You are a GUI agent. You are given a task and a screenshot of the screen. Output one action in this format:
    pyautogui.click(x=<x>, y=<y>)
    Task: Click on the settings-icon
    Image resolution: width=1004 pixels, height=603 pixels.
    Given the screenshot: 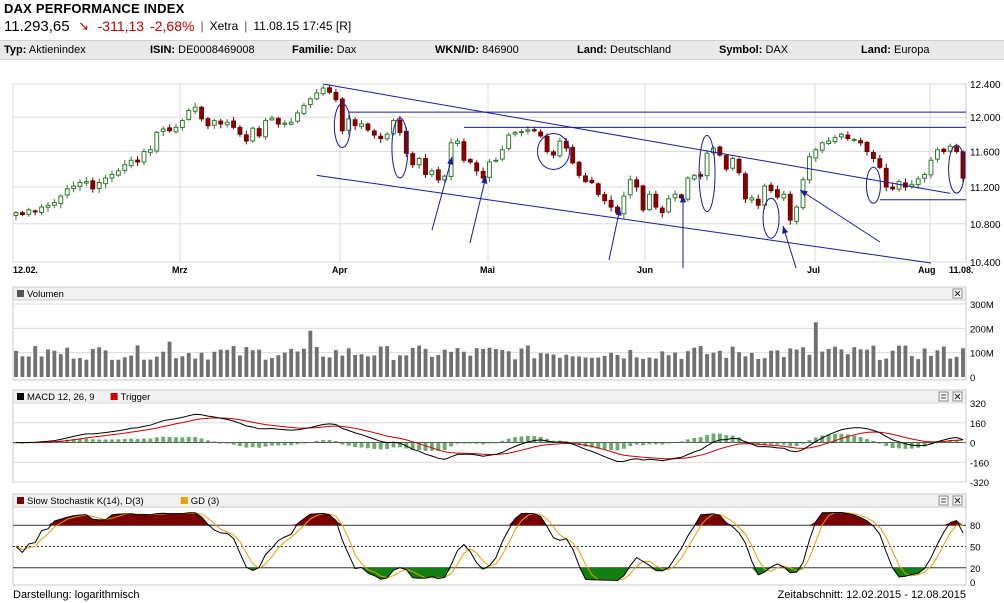 What is the action you would take?
    pyautogui.click(x=943, y=396)
    